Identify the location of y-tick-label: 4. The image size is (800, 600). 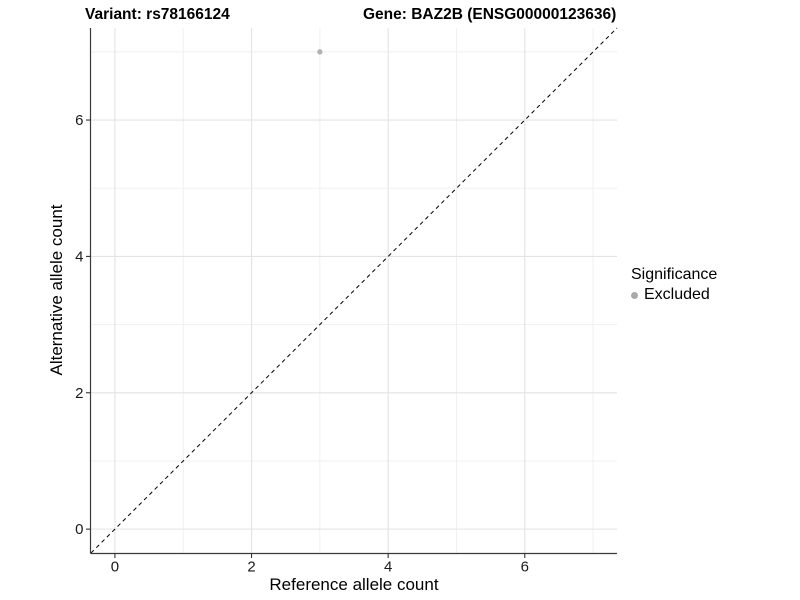
(79, 256).